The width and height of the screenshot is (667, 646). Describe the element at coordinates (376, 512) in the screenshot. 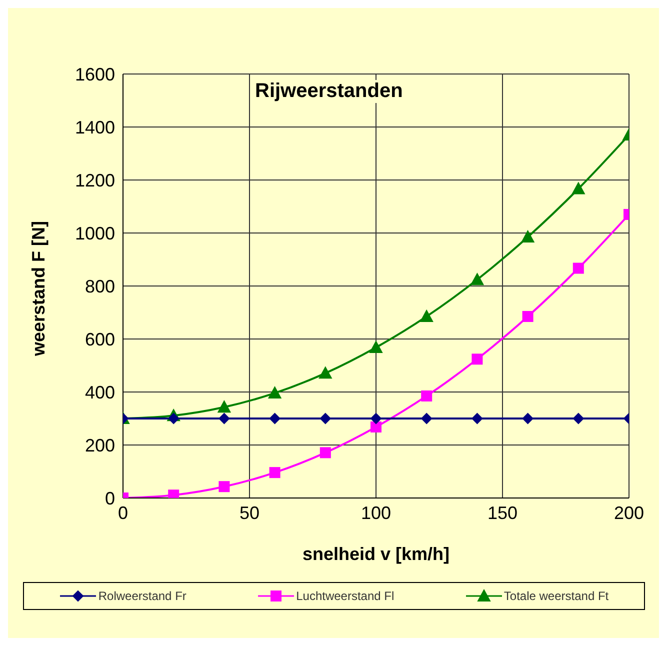

I see `x-tick-label: 100` at that location.